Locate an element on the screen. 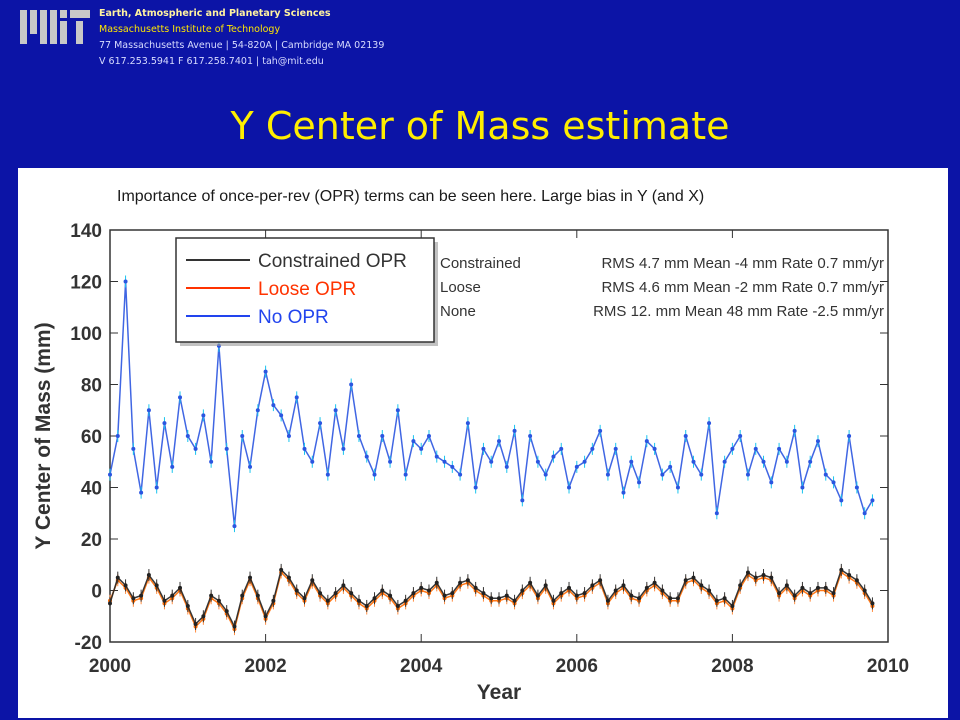 Image resolution: width=960 pixels, height=720 pixels. y-tick-label: 100 is located at coordinates (86, 334).